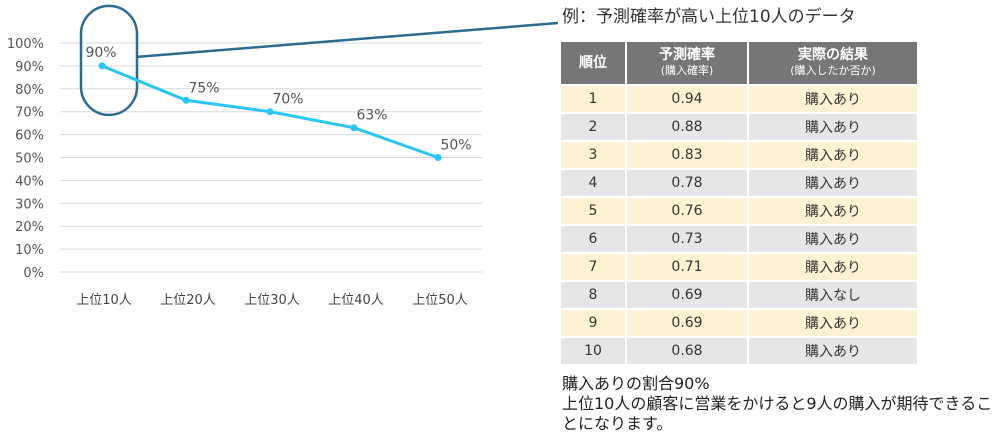  I want to click on cell-rank: 6, so click(594, 238).